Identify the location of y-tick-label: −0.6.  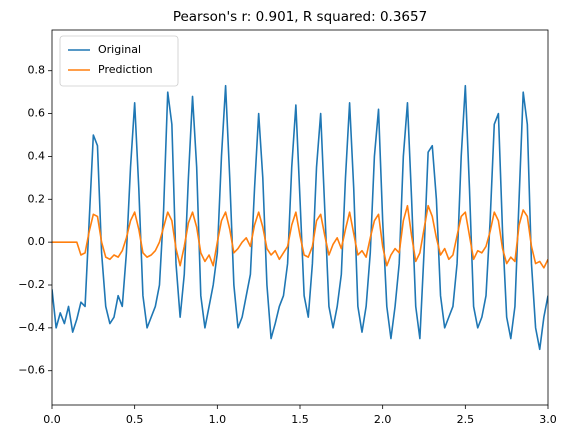
(31, 370).